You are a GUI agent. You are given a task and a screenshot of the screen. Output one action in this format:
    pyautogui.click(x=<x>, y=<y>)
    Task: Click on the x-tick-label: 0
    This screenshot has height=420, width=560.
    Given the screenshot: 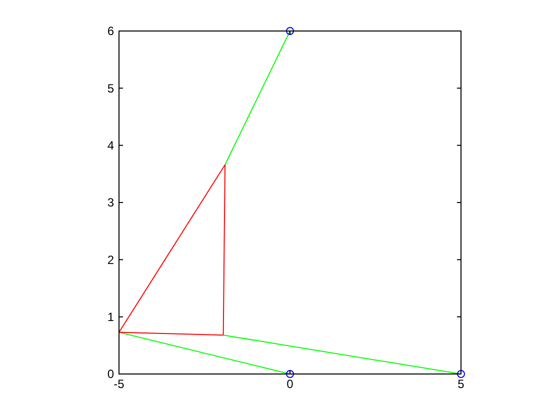 What is the action you would take?
    pyautogui.click(x=290, y=384)
    